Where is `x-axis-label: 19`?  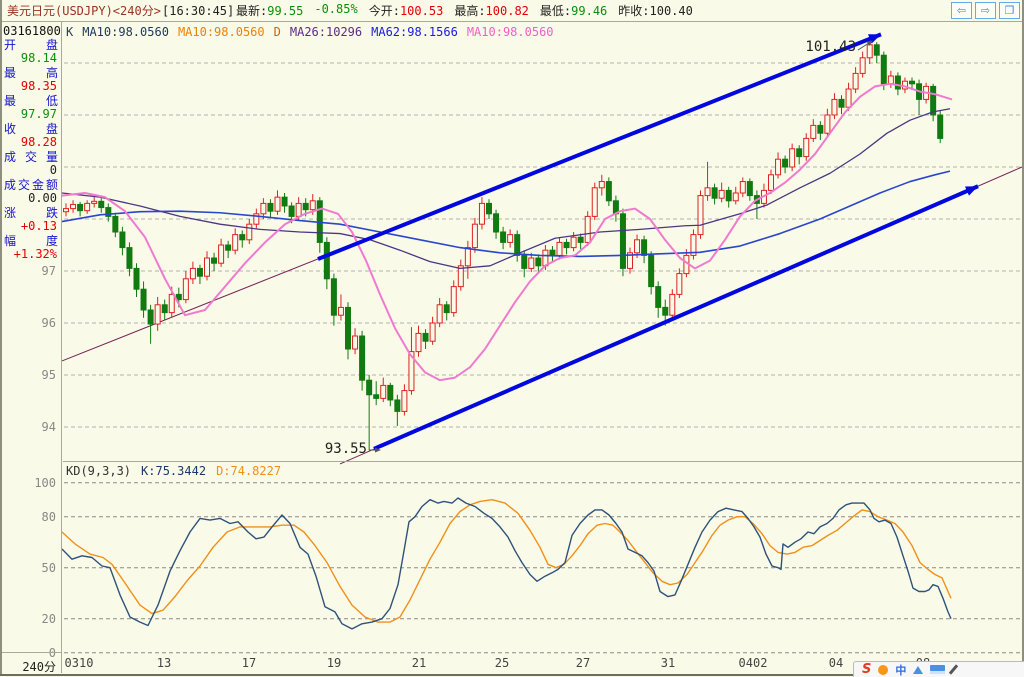 x-axis-label: 19 is located at coordinates (334, 663).